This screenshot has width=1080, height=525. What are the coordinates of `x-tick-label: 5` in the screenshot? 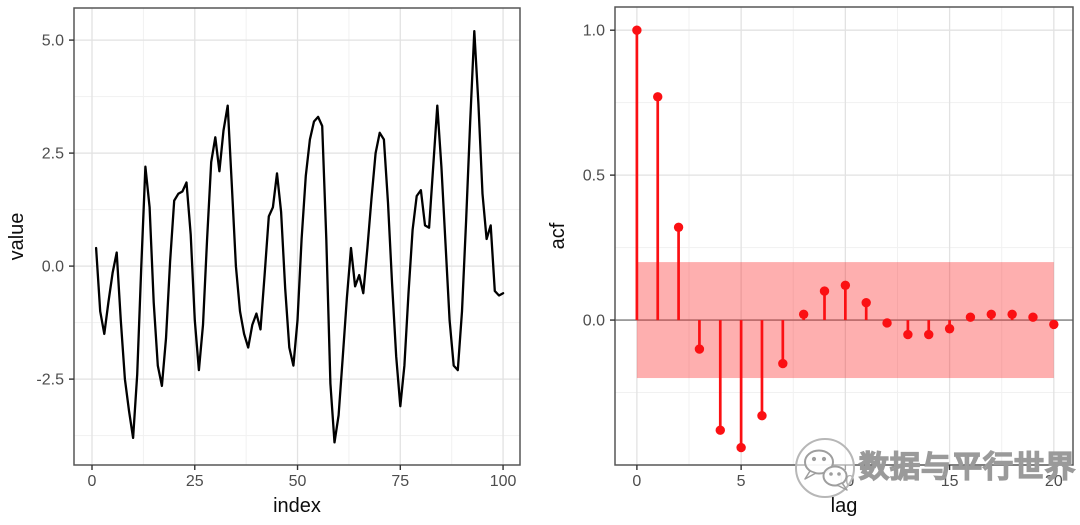 It's located at (741, 481).